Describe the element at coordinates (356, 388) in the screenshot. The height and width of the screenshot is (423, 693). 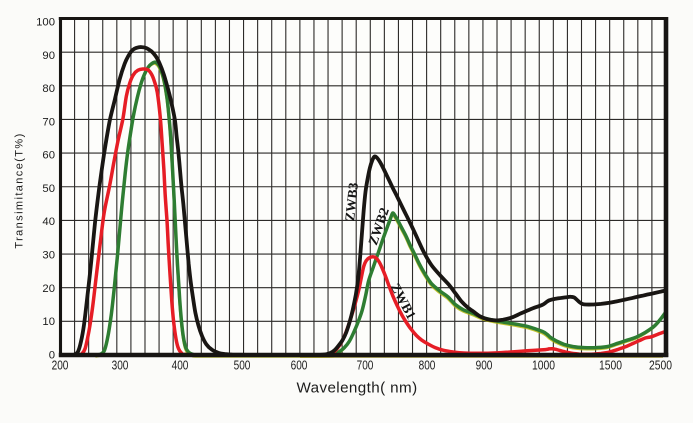
I see `svg-text: Wavelength( nm)` at that location.